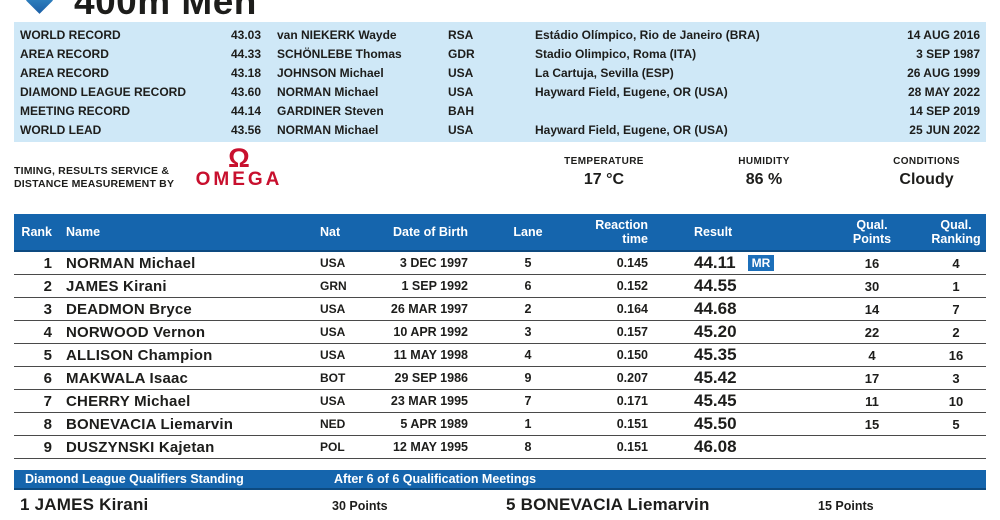 This screenshot has width=1000, height=520. I want to click on nationality-cell: NED, so click(333, 424).